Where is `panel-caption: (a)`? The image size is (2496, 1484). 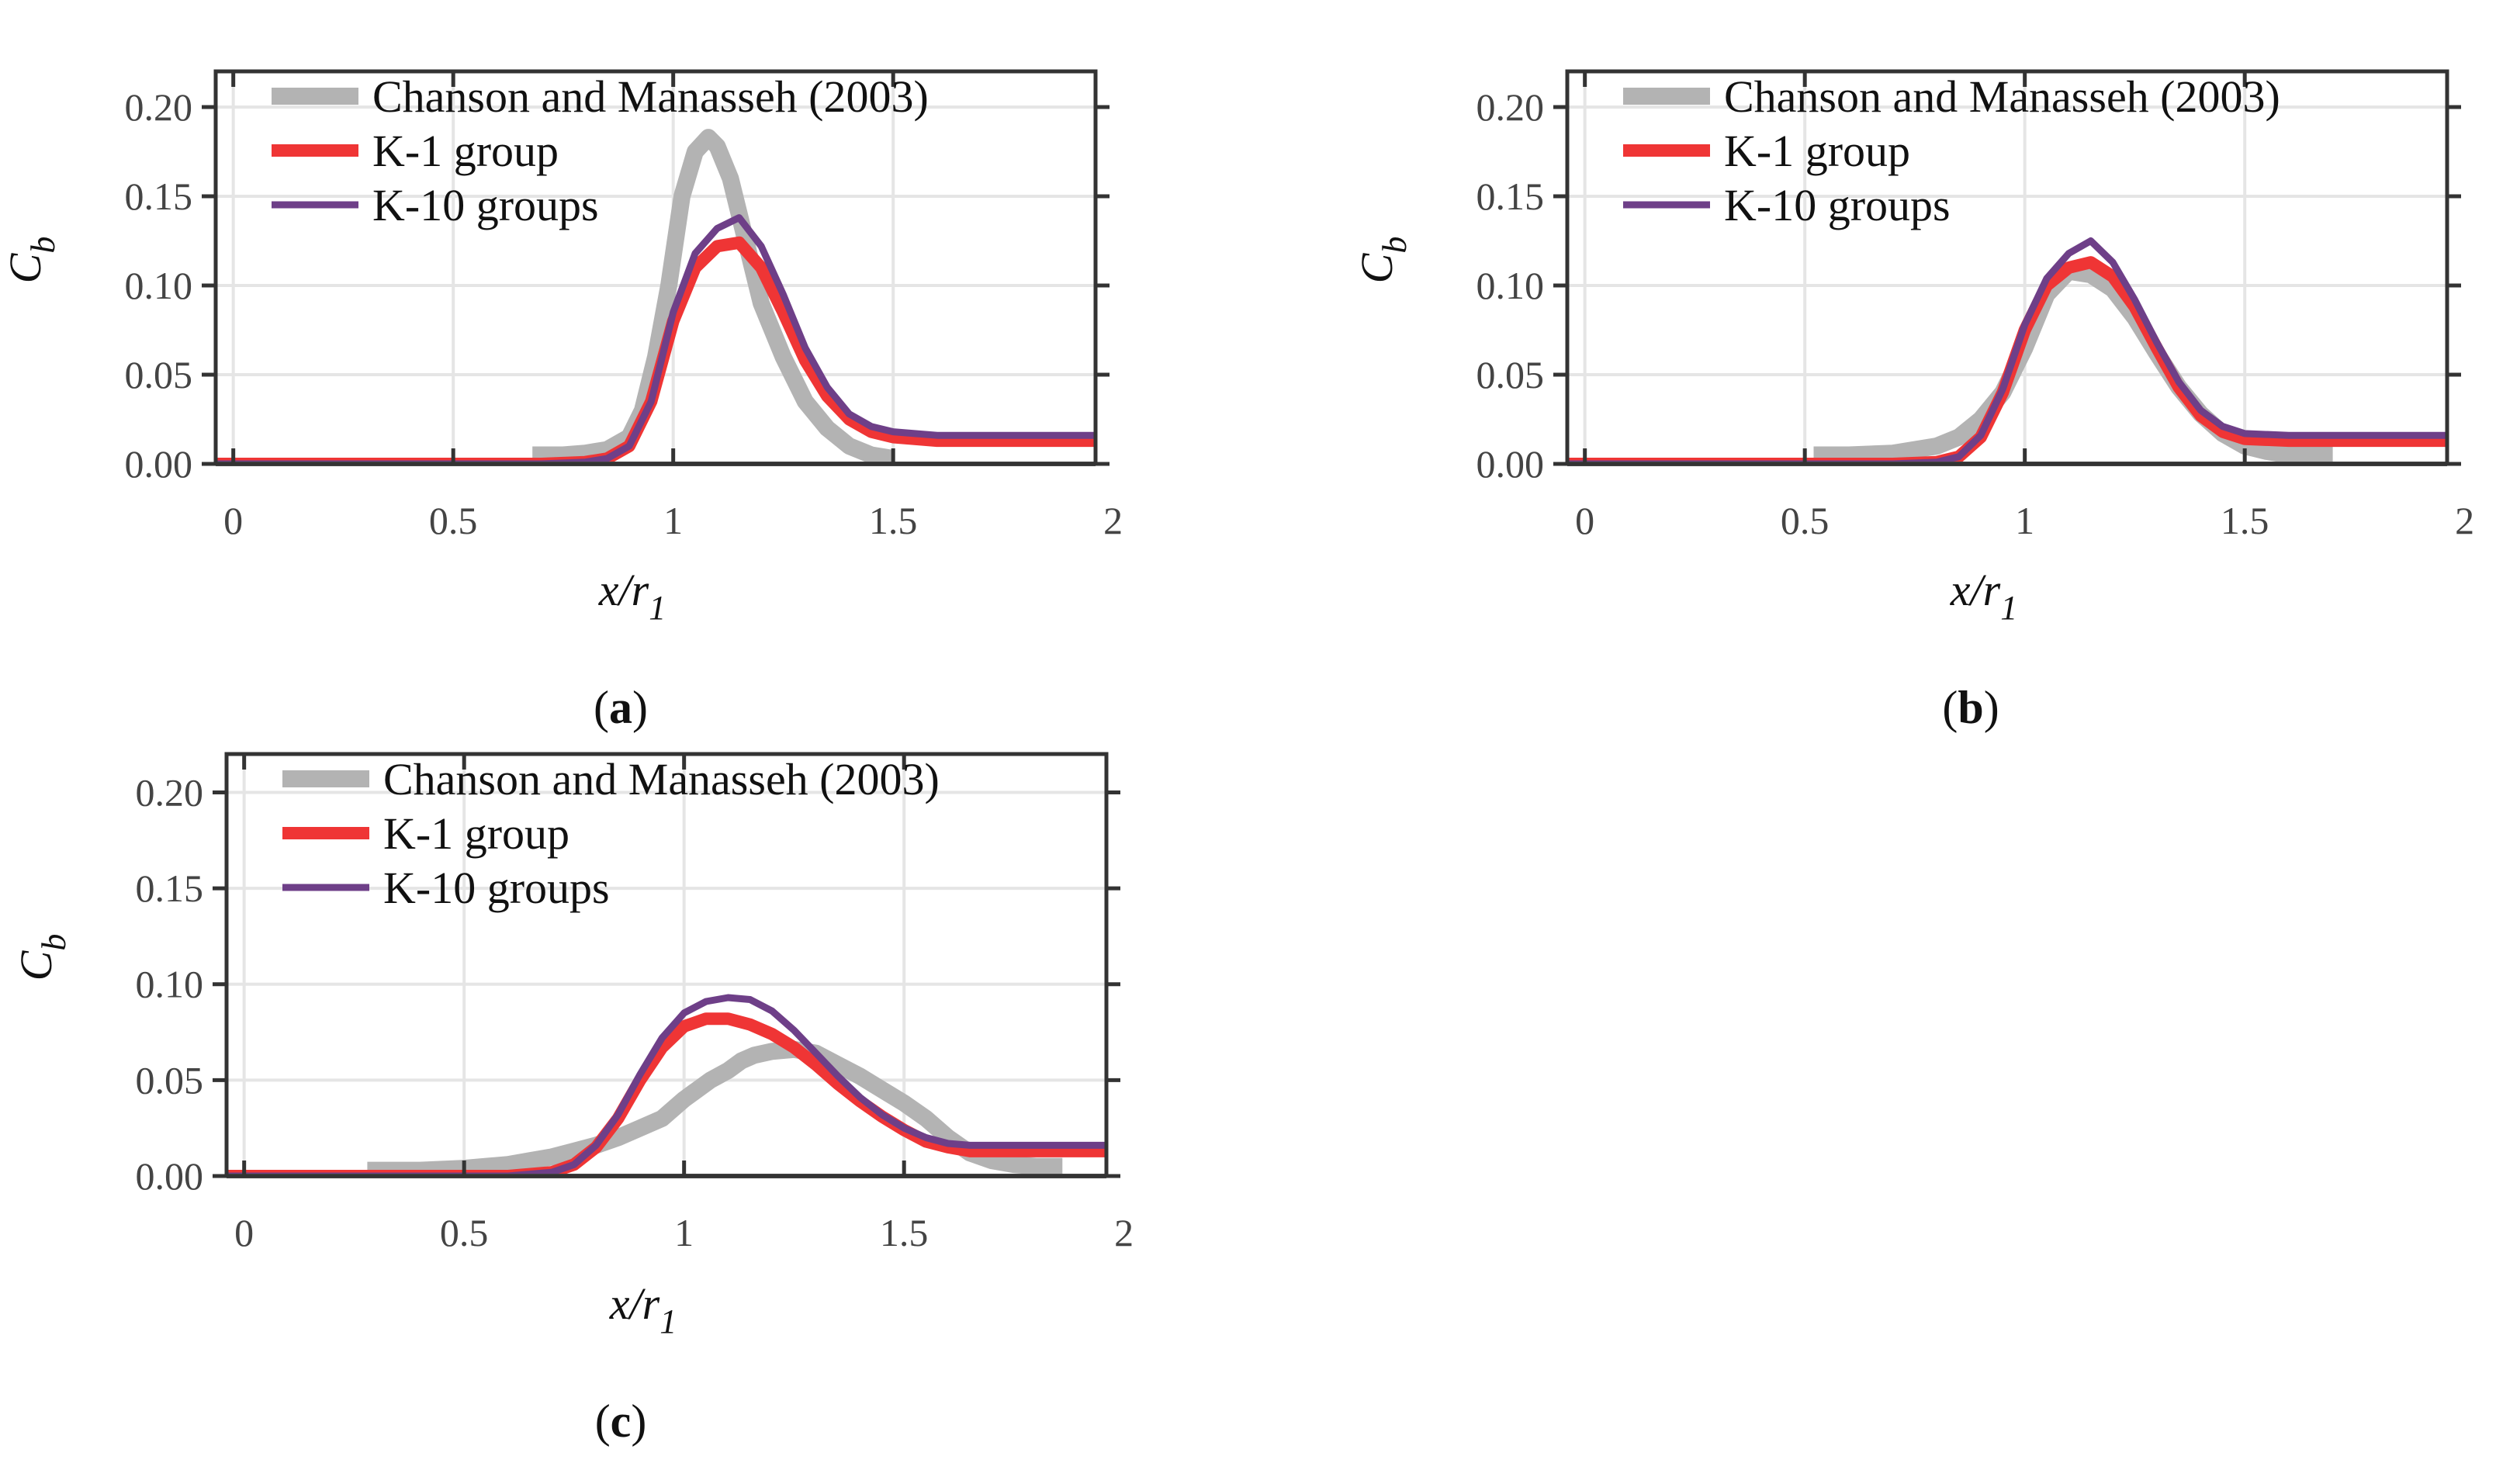 panel-caption: (a) is located at coordinates (621, 707).